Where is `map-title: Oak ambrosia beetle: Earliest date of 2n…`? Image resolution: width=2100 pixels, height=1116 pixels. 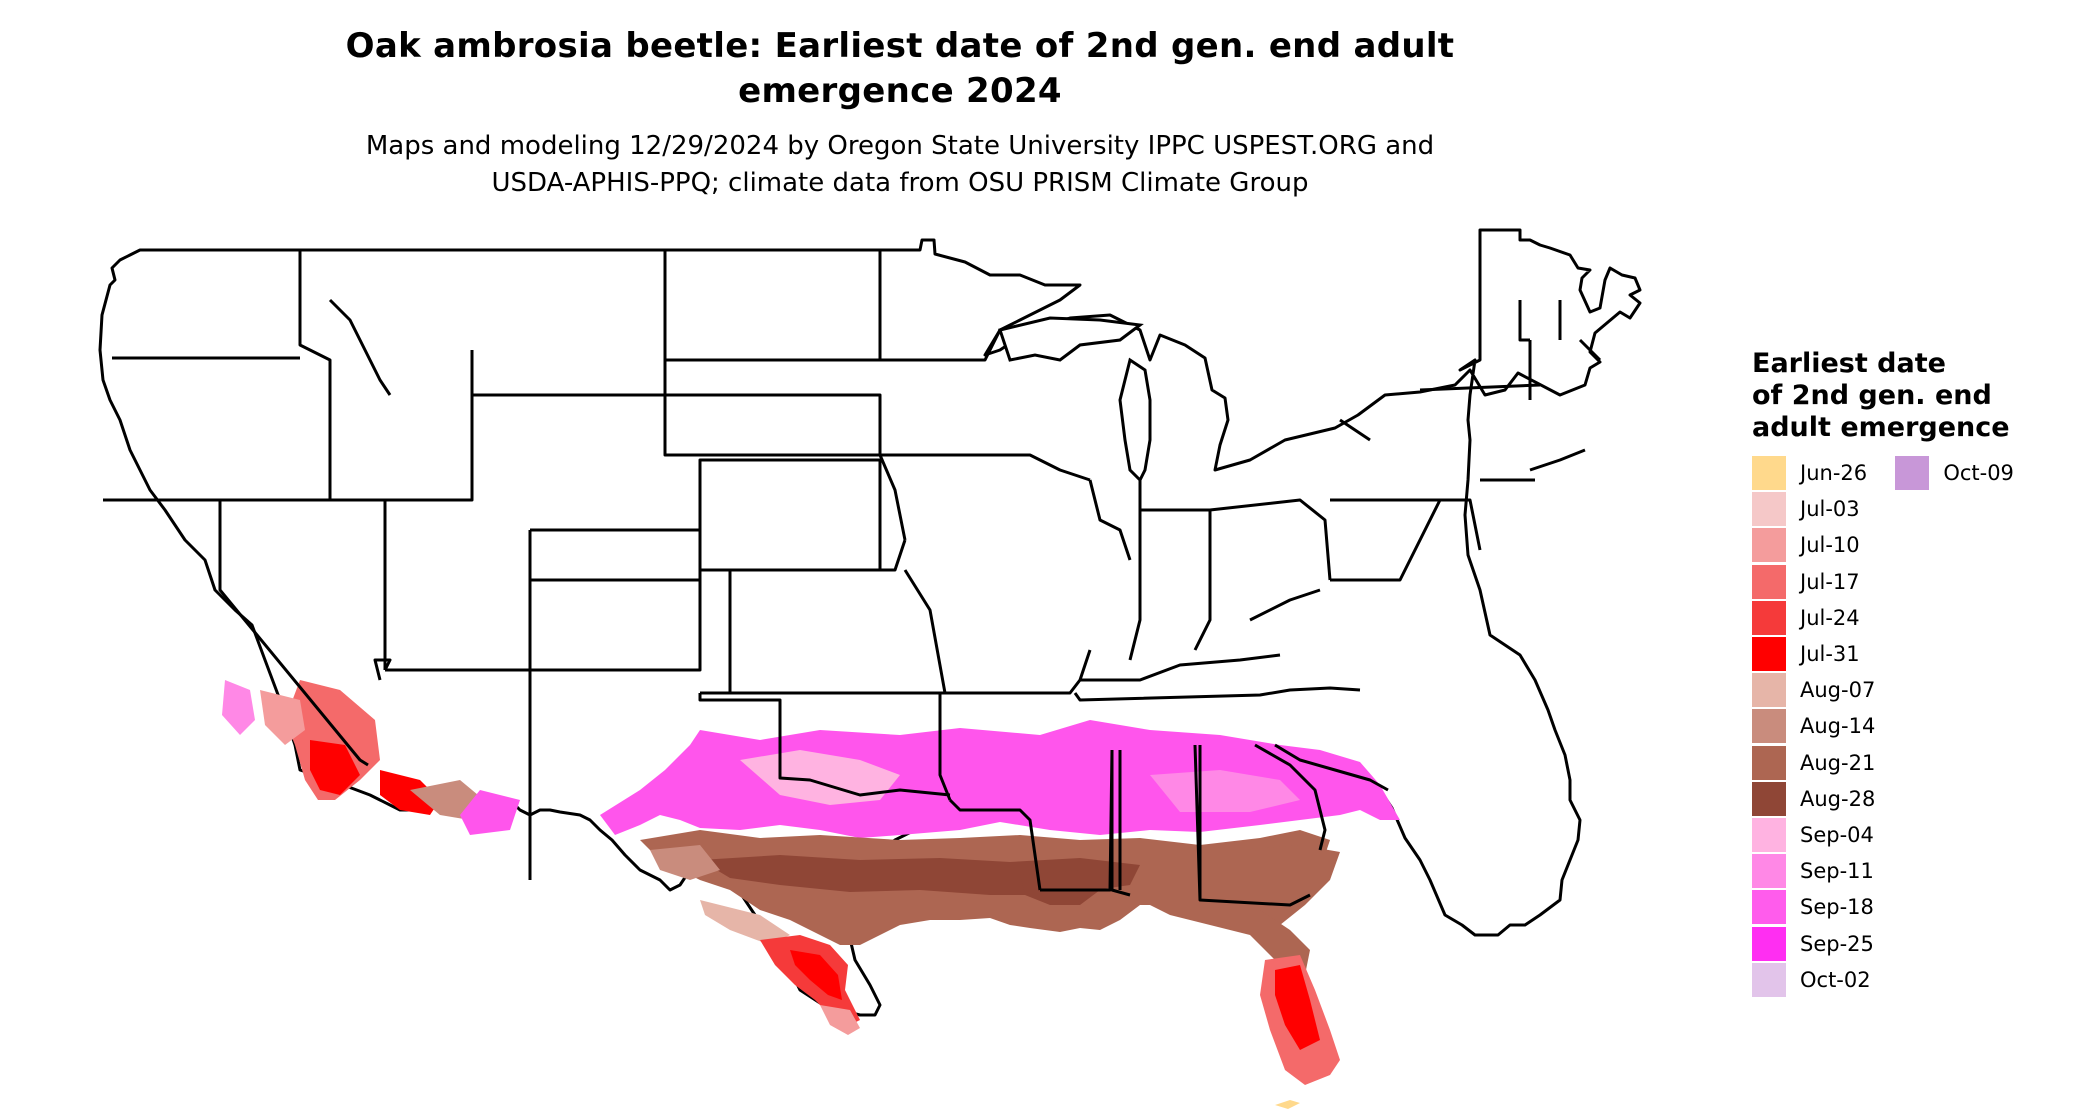 map-title: Oak ambrosia beetle: Earliest date of 2n… is located at coordinates (900, 69).